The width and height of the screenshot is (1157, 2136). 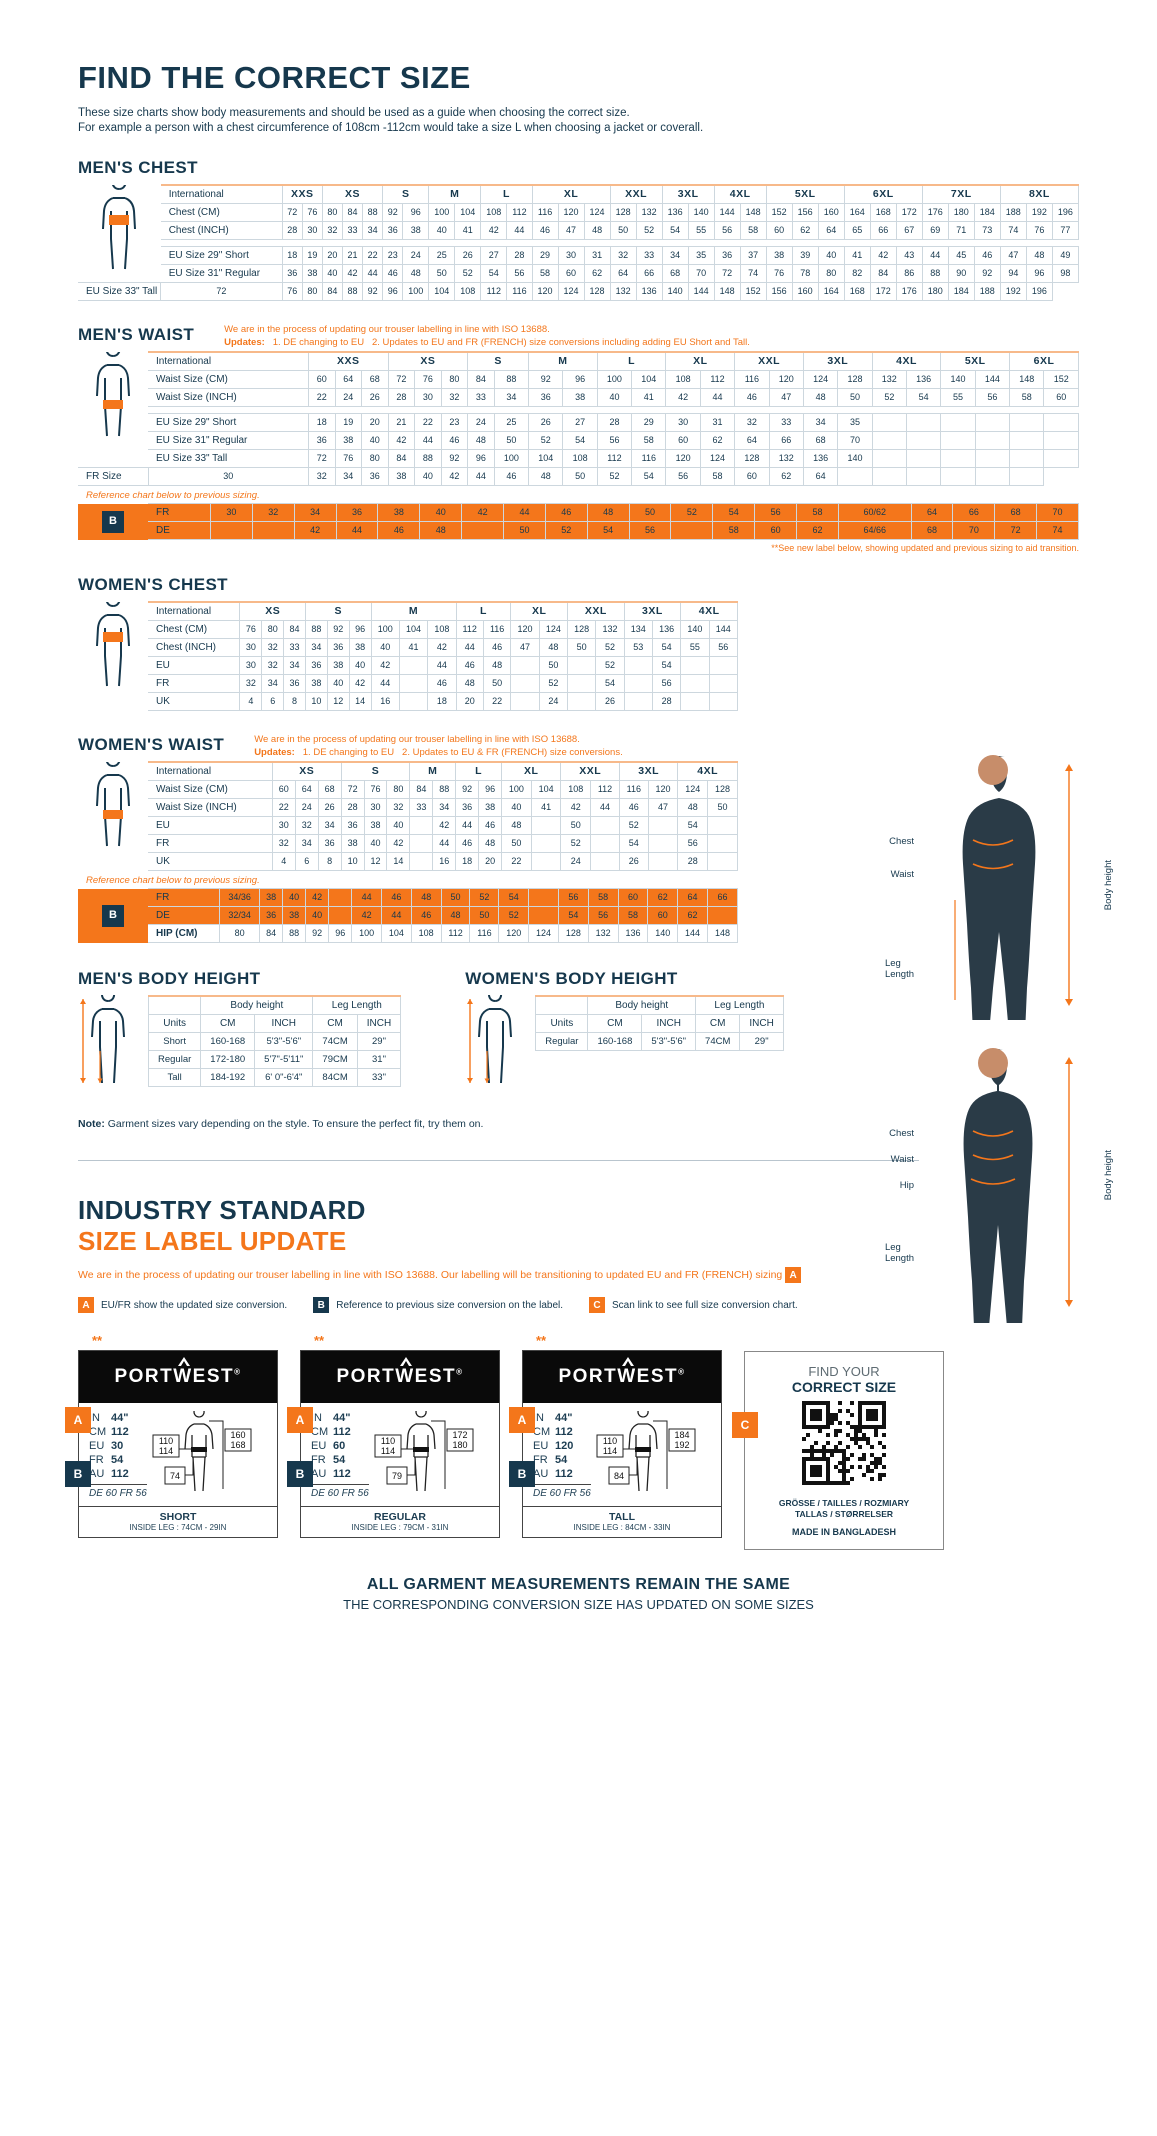 I want to click on spacer-row, so click(x=578, y=243).